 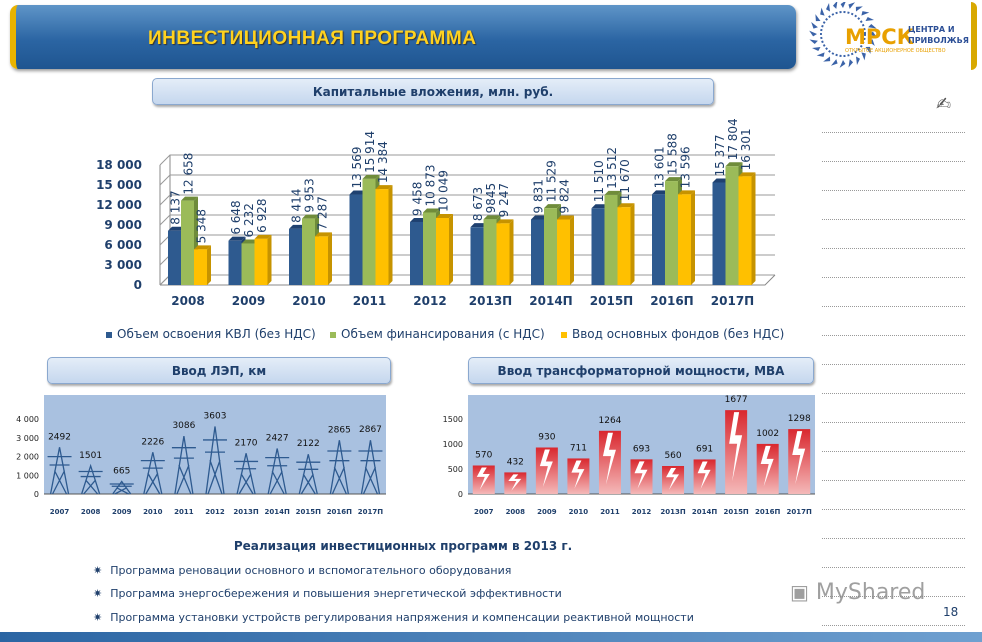 I want to click on legend-item-fixed-assets: Ввод основных фондов (без НДС), so click(x=672, y=334).